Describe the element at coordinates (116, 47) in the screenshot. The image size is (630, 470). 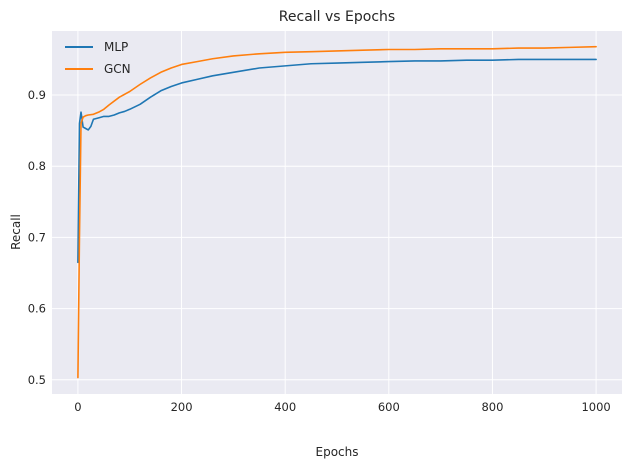
I see `legend-label-mlp: MLP` at that location.